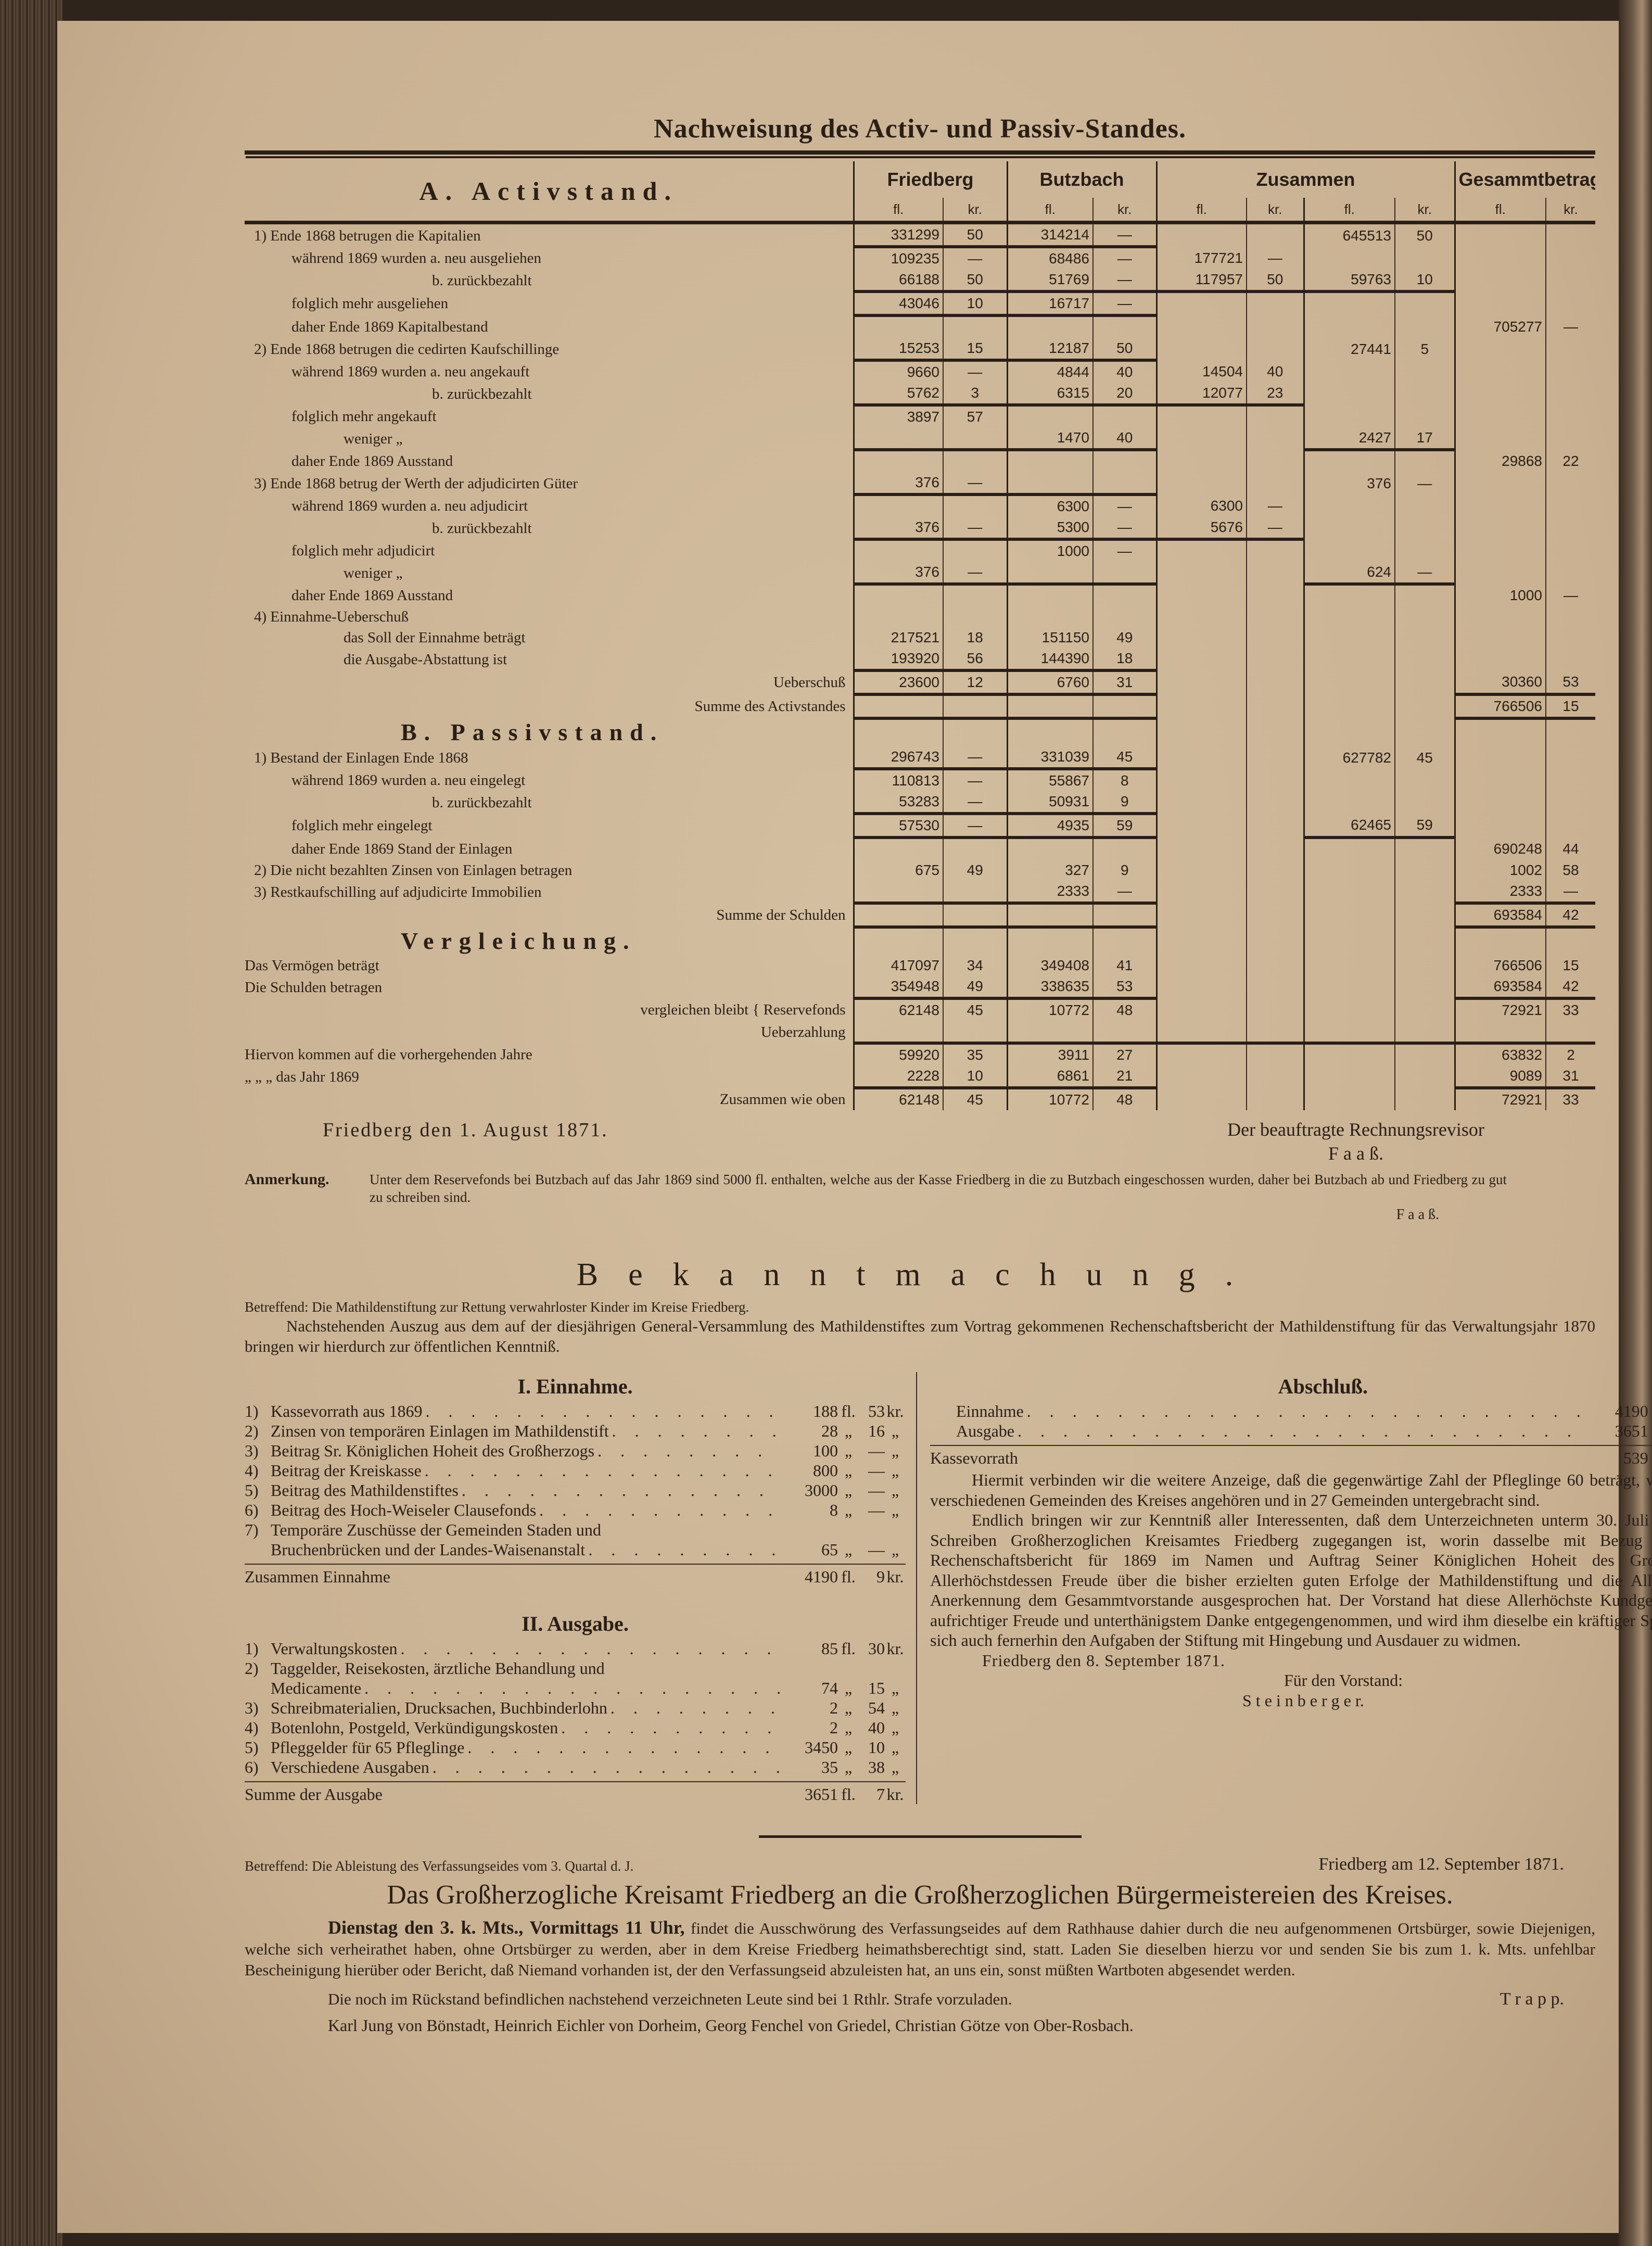 The image size is (1652, 2246). I want to click on row-label: 1) Ende 1868 betrugen die Kapitalien, so click(368, 235).